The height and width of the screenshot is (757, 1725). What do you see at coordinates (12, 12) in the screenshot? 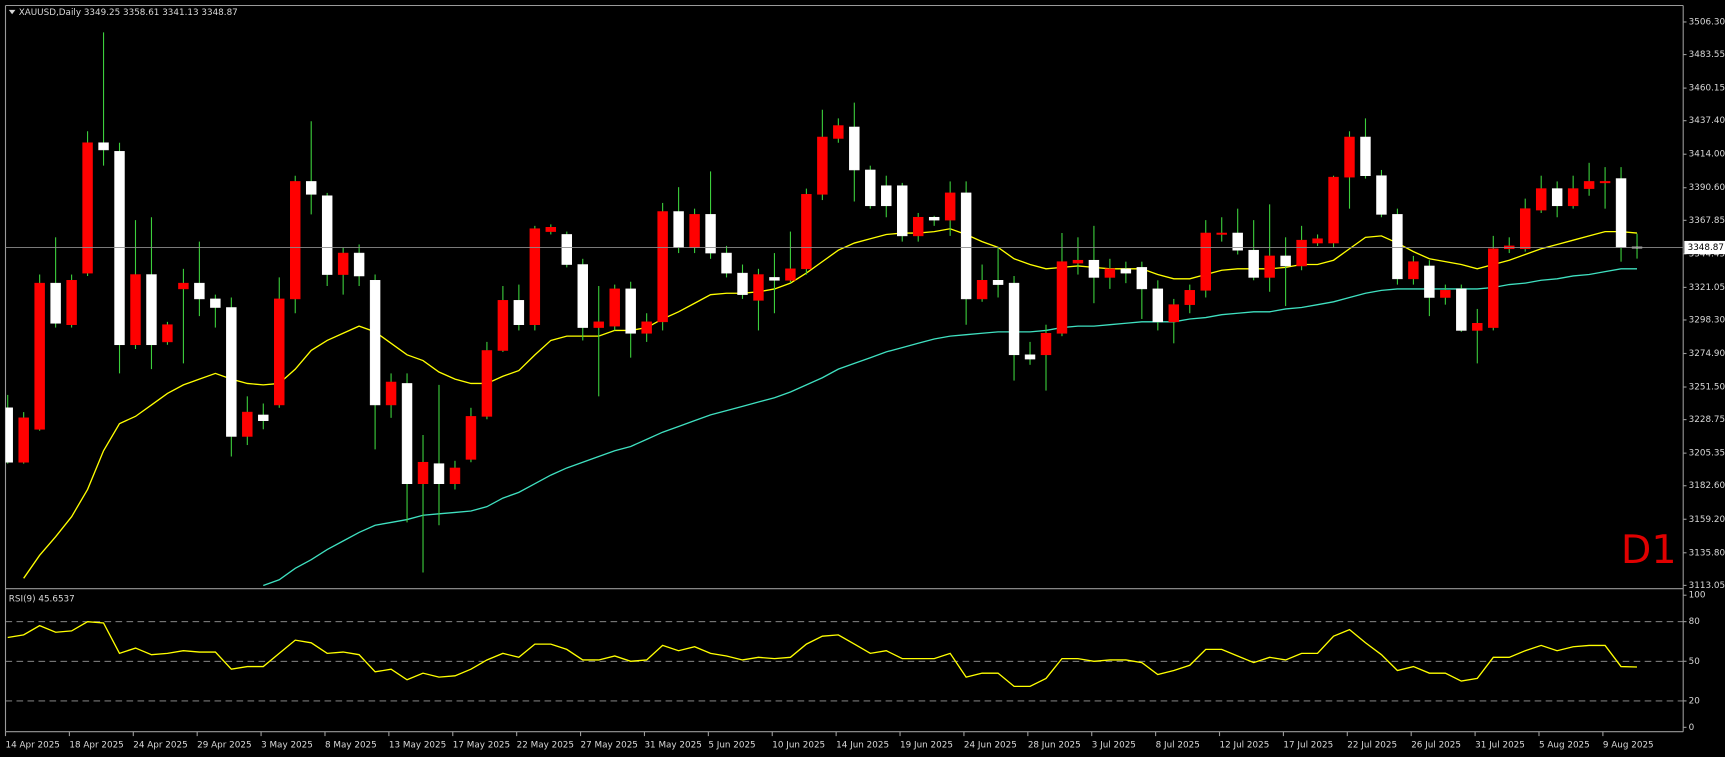
I see `menu-arrow` at bounding box center [12, 12].